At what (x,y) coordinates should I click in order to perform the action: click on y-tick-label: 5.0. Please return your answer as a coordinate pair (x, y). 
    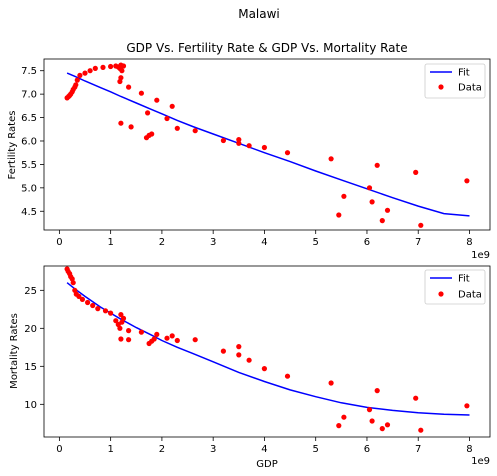
    Looking at the image, I should click on (29, 188).